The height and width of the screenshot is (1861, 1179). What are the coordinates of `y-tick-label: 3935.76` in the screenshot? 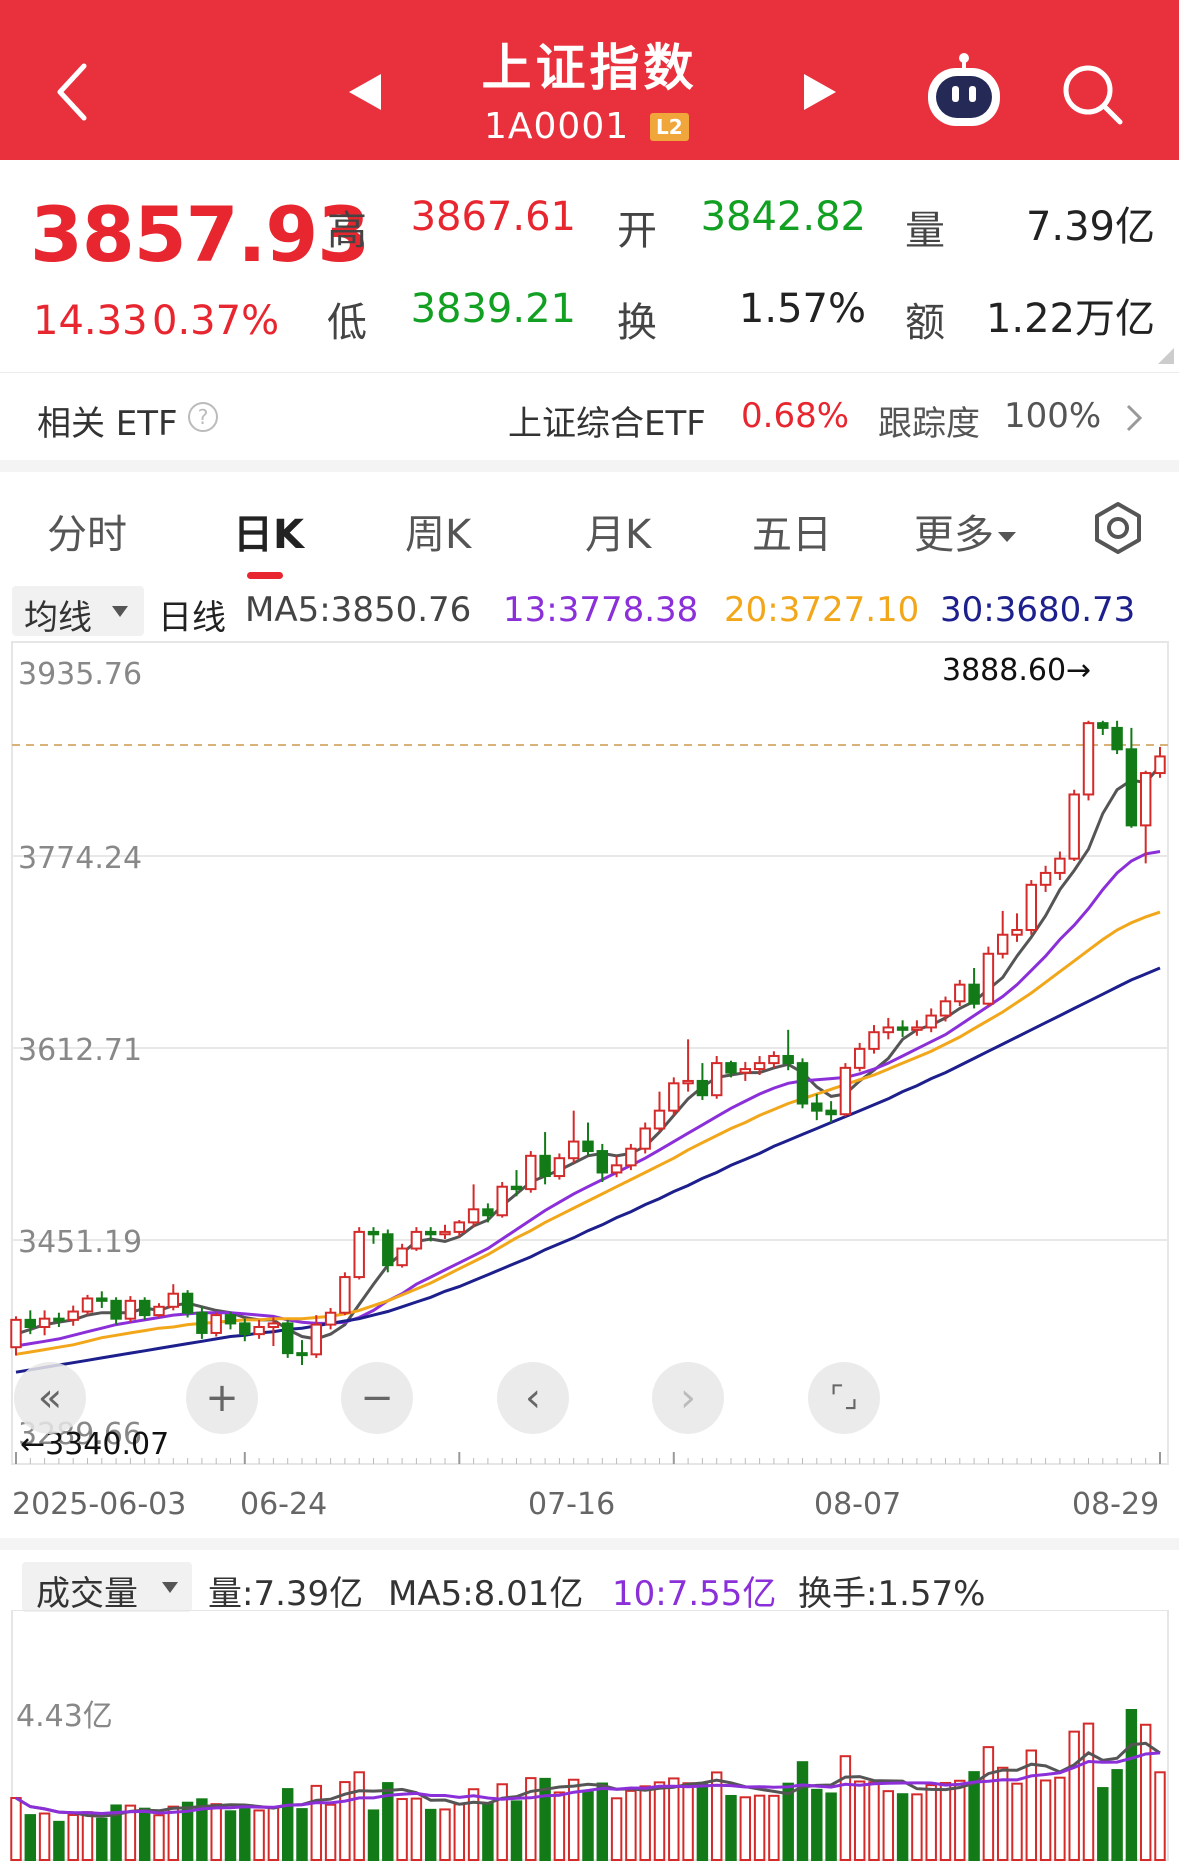 It's located at (80, 674).